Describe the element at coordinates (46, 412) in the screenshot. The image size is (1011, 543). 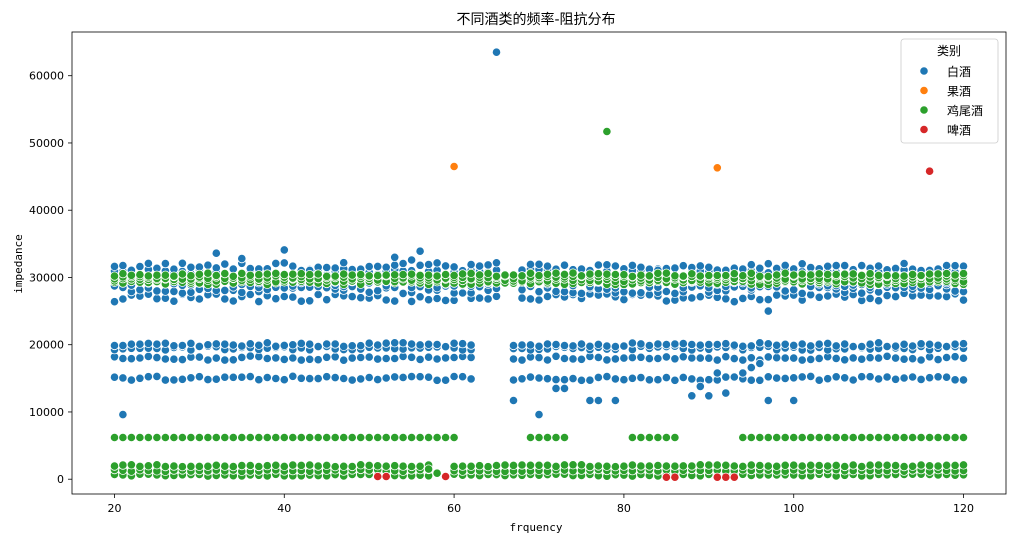
I see `y-tick-label: 10000` at that location.